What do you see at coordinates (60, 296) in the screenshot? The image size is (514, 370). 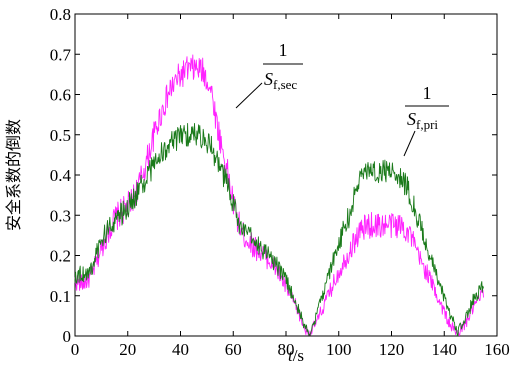 I see `y-tick-label: 0.1` at bounding box center [60, 296].